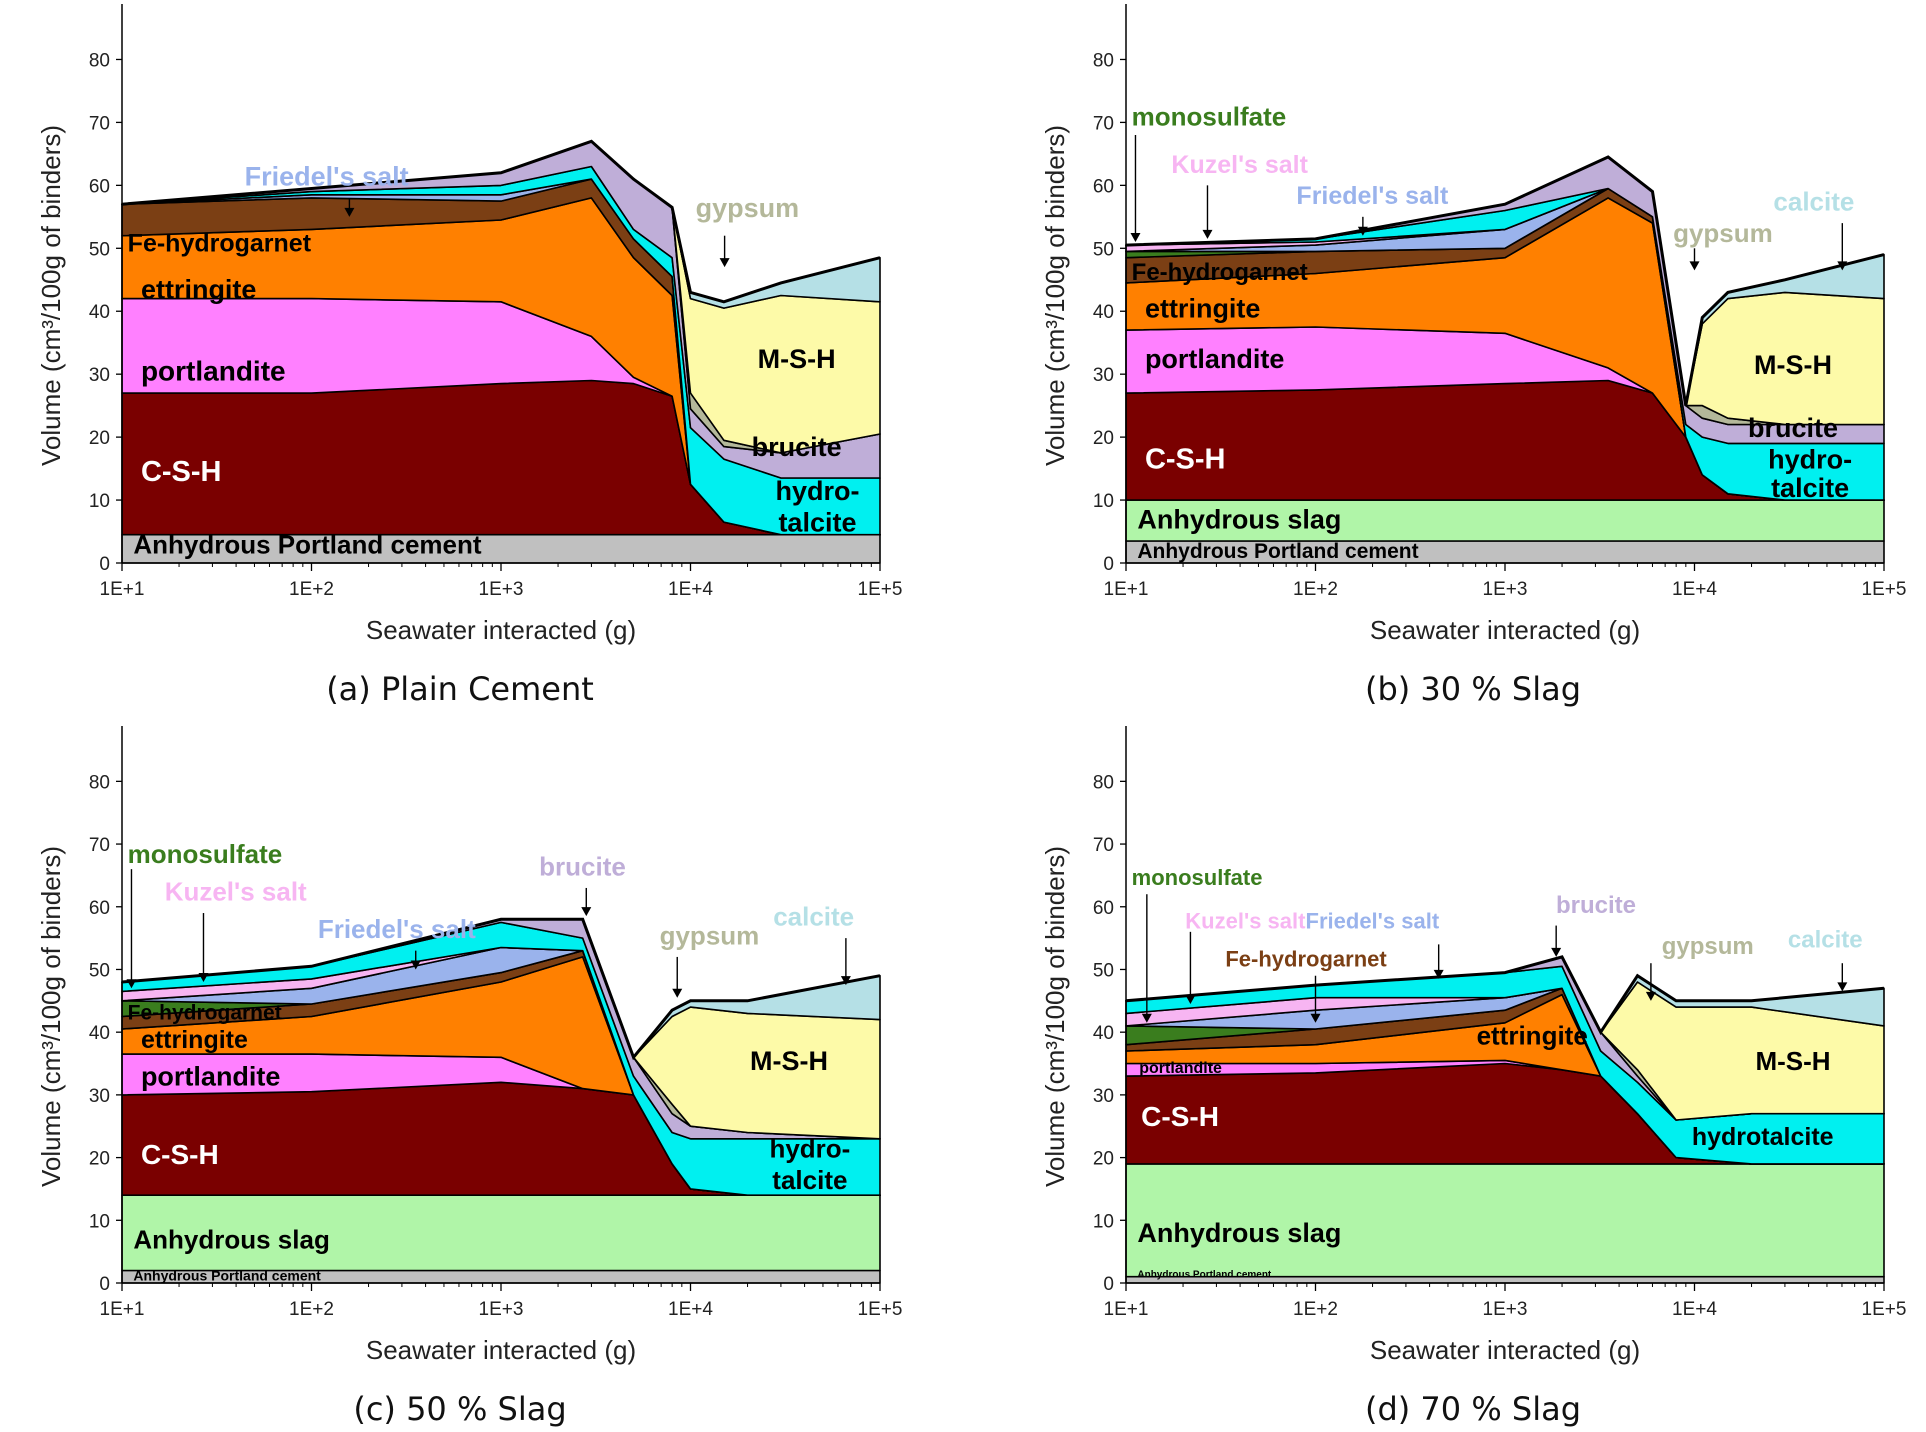 The width and height of the screenshot is (1926, 1432). Describe the element at coordinates (1197, 877) in the screenshot. I see `label-monosulfate: monosulfate` at that location.